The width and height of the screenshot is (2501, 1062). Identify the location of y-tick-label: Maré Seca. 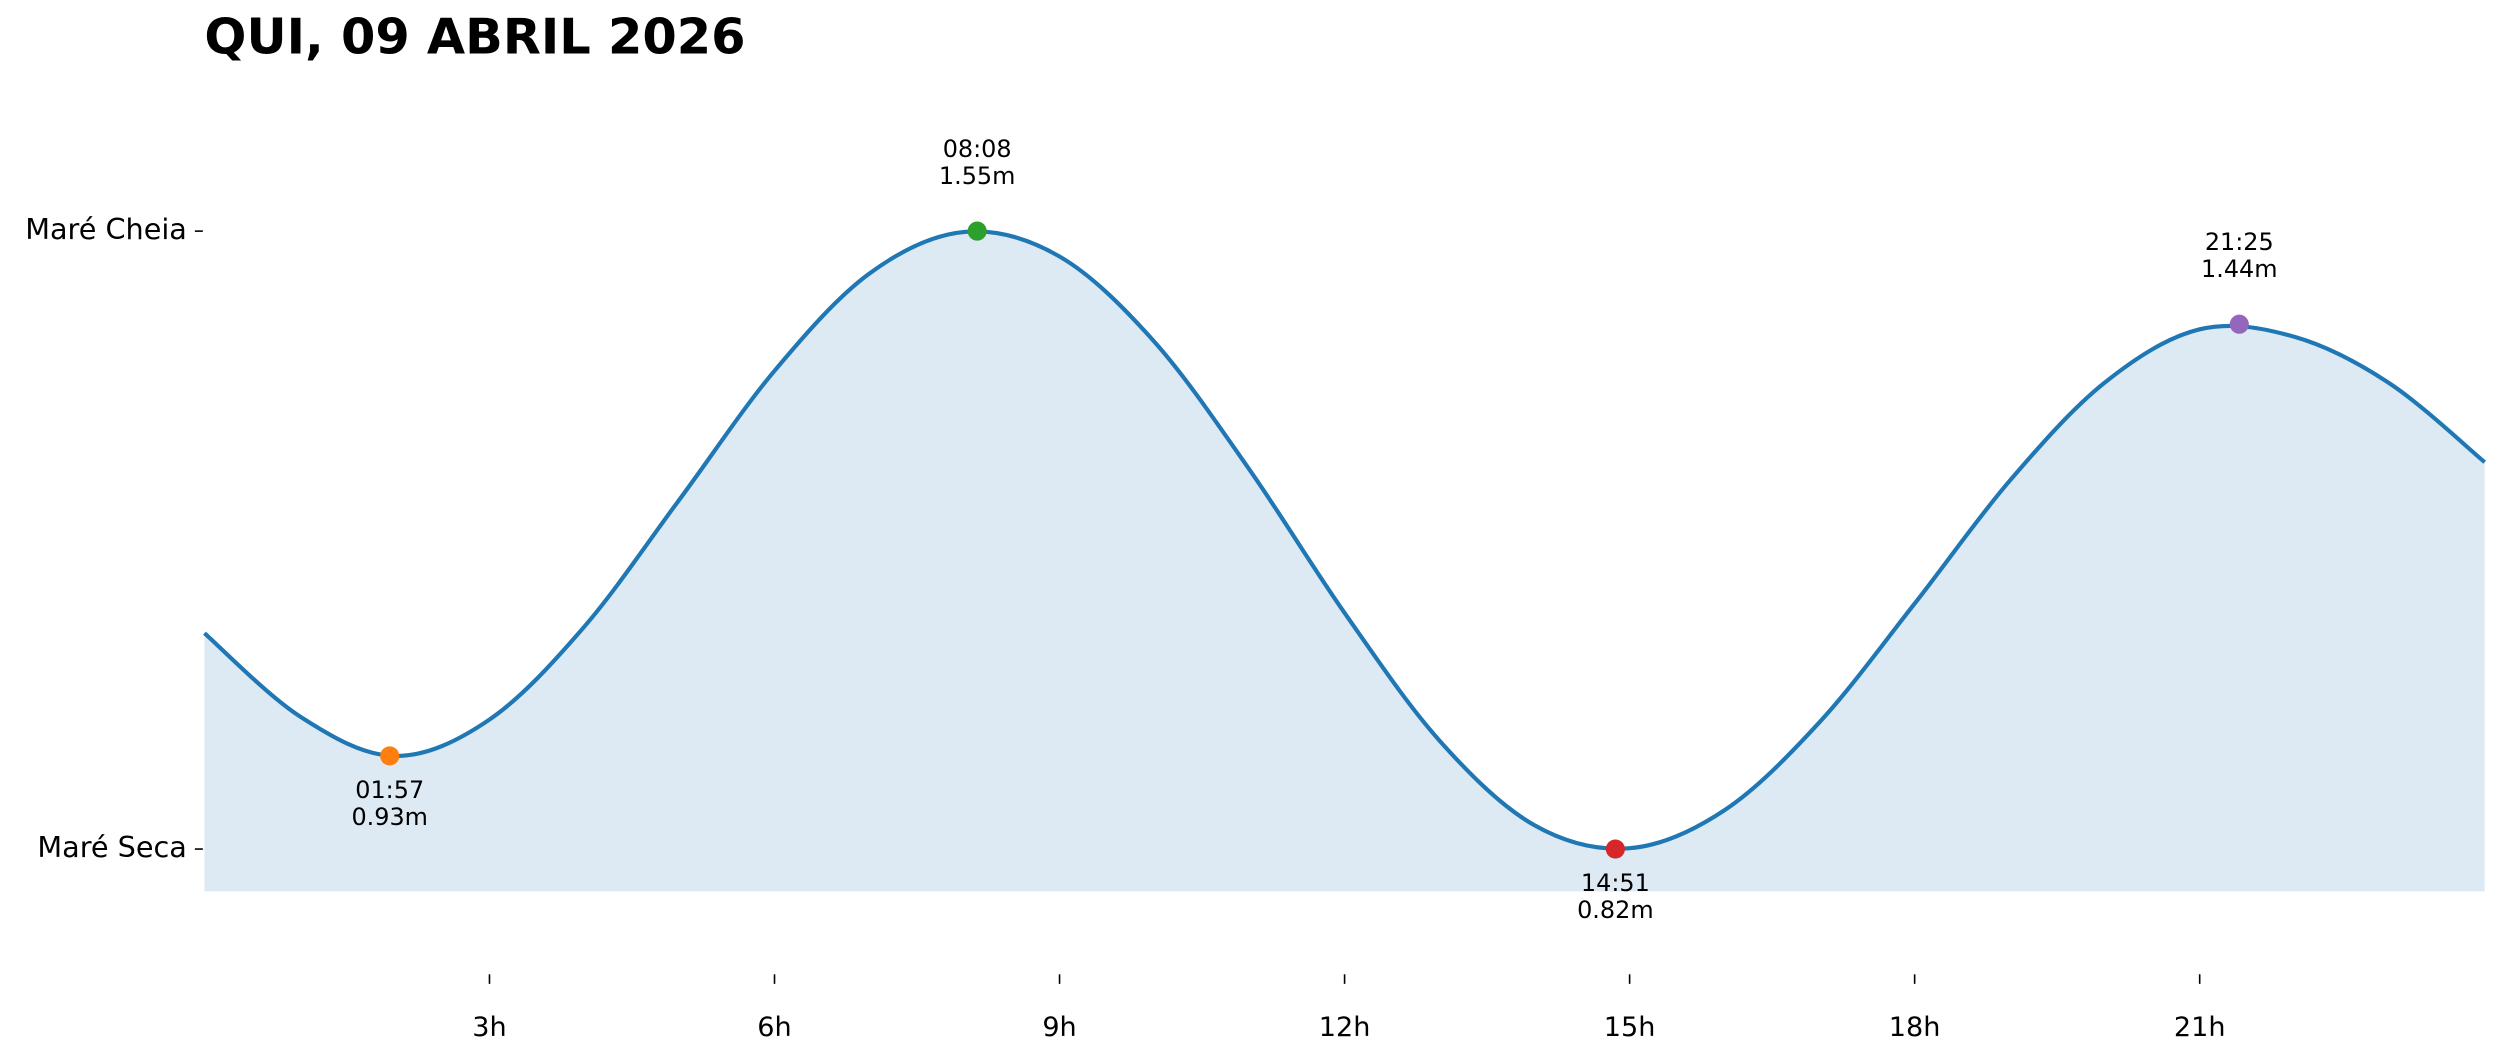
(111, 847).